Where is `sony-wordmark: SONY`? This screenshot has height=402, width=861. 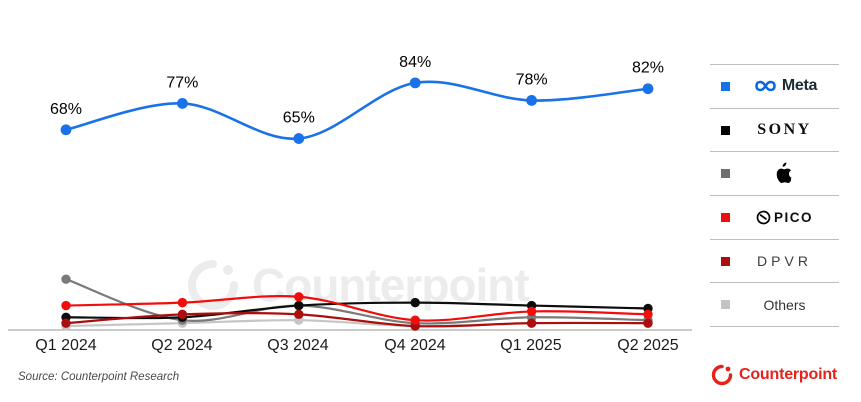
sony-wordmark: SONY is located at coordinates (784, 129).